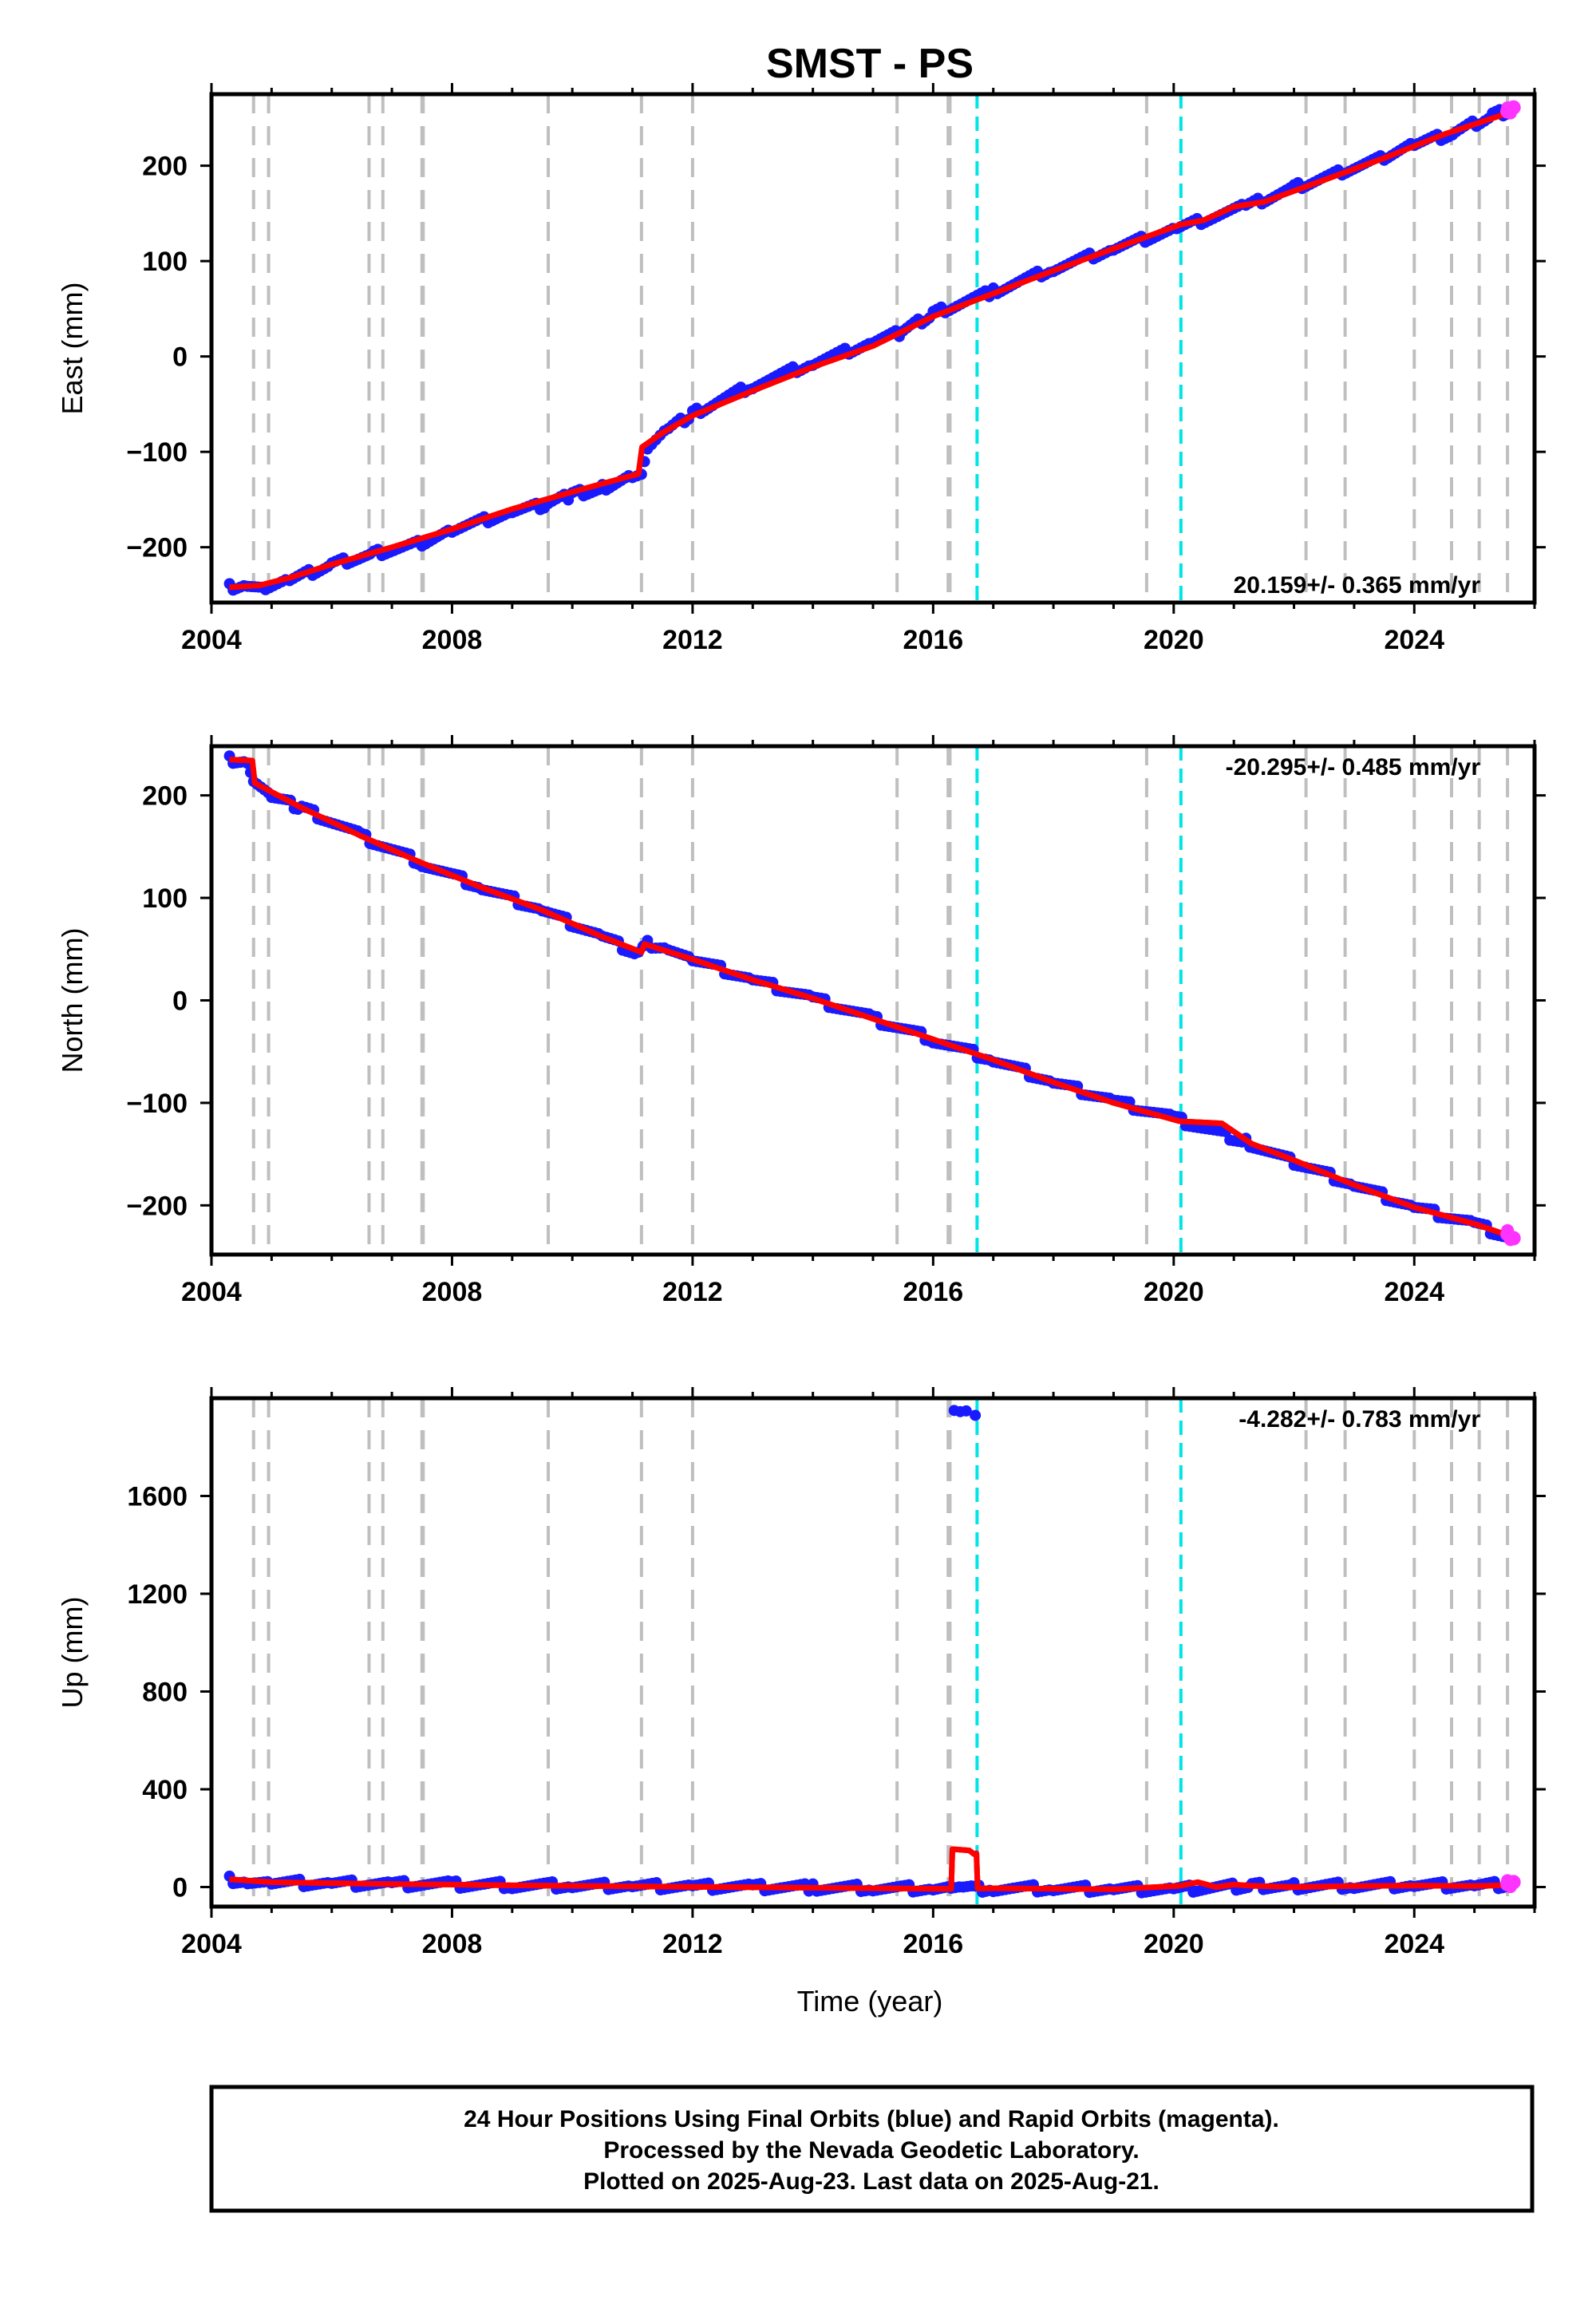  I want to click on y-tick-label: 800, so click(165, 1693).